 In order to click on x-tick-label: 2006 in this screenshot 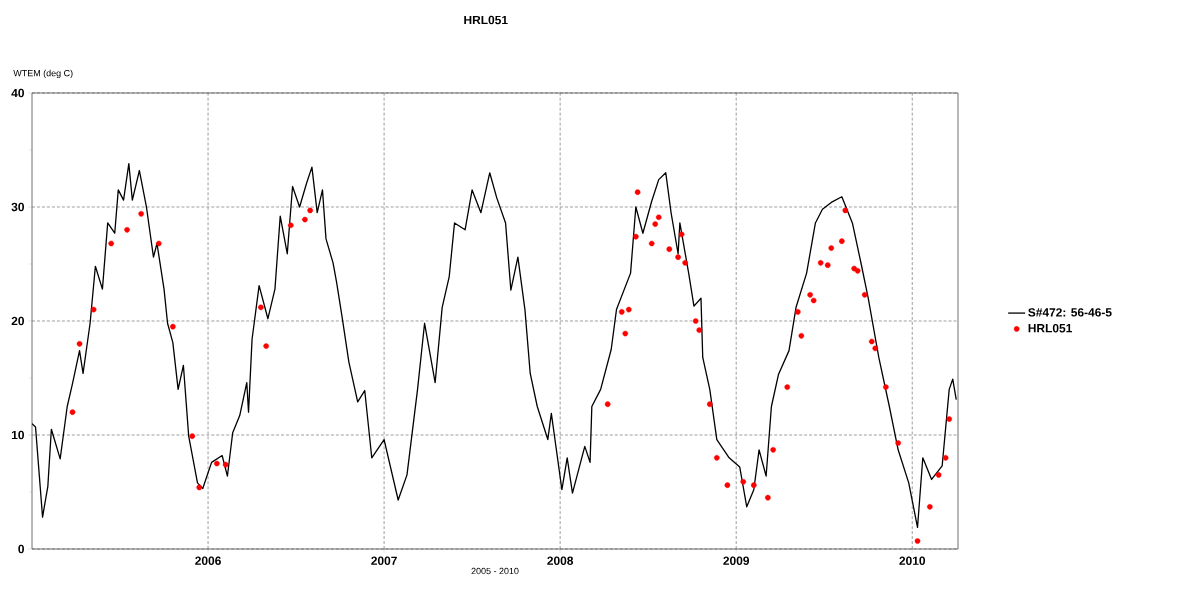, I will do `click(208, 560)`.